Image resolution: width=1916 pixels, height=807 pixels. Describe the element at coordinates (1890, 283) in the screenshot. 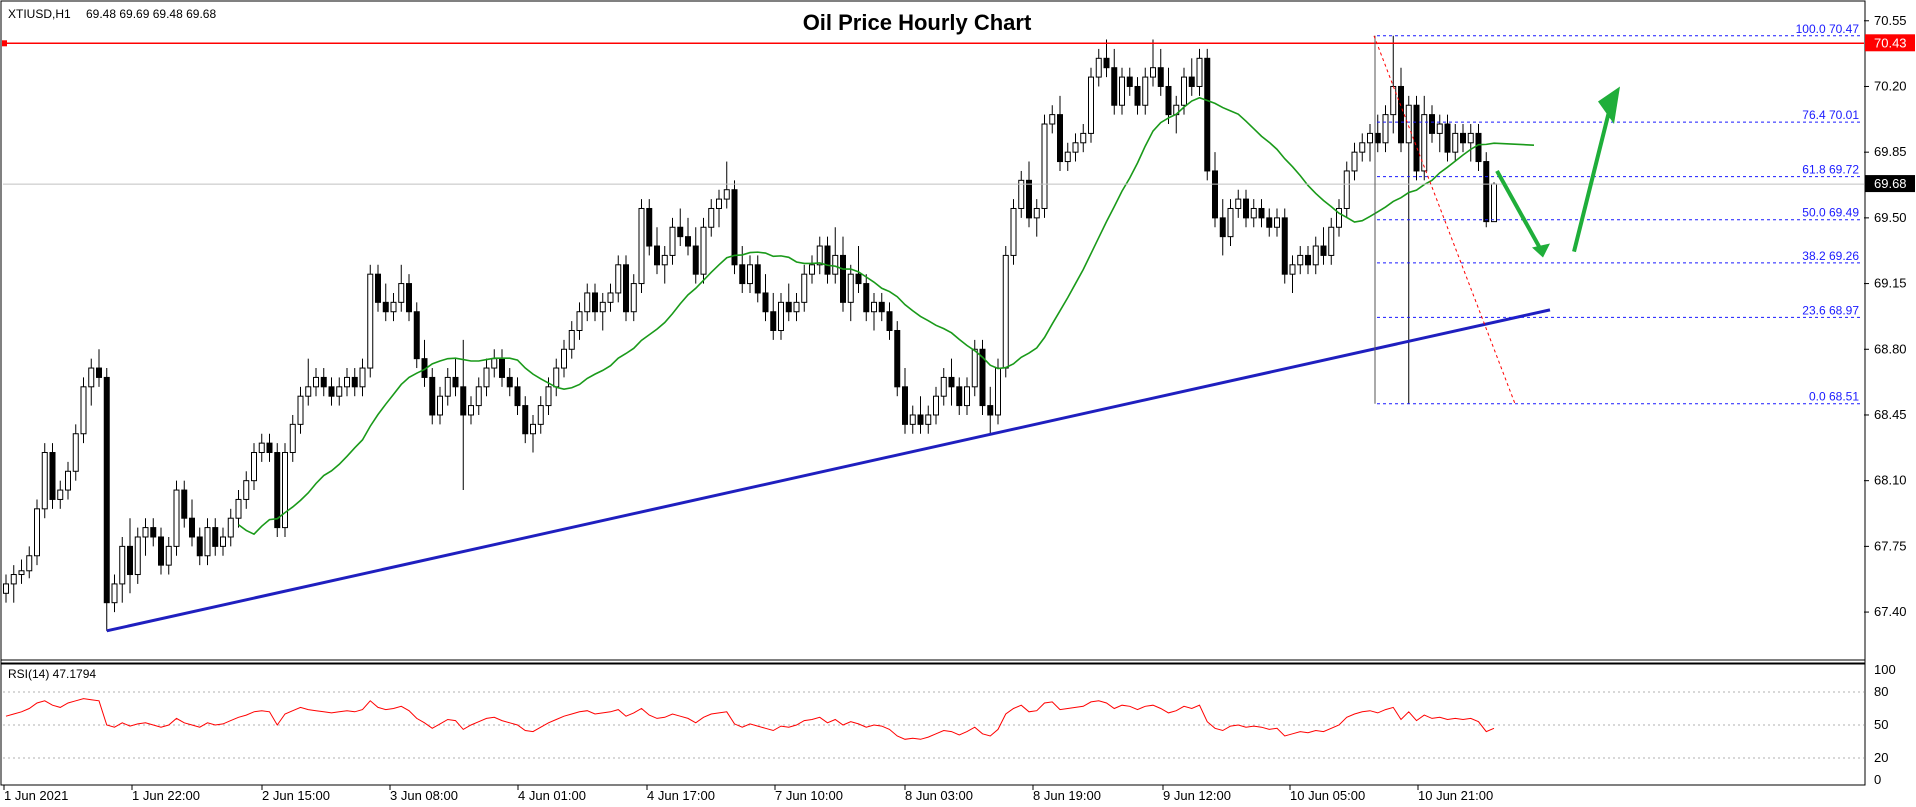

I see `y-tick-label: 69.15` at that location.